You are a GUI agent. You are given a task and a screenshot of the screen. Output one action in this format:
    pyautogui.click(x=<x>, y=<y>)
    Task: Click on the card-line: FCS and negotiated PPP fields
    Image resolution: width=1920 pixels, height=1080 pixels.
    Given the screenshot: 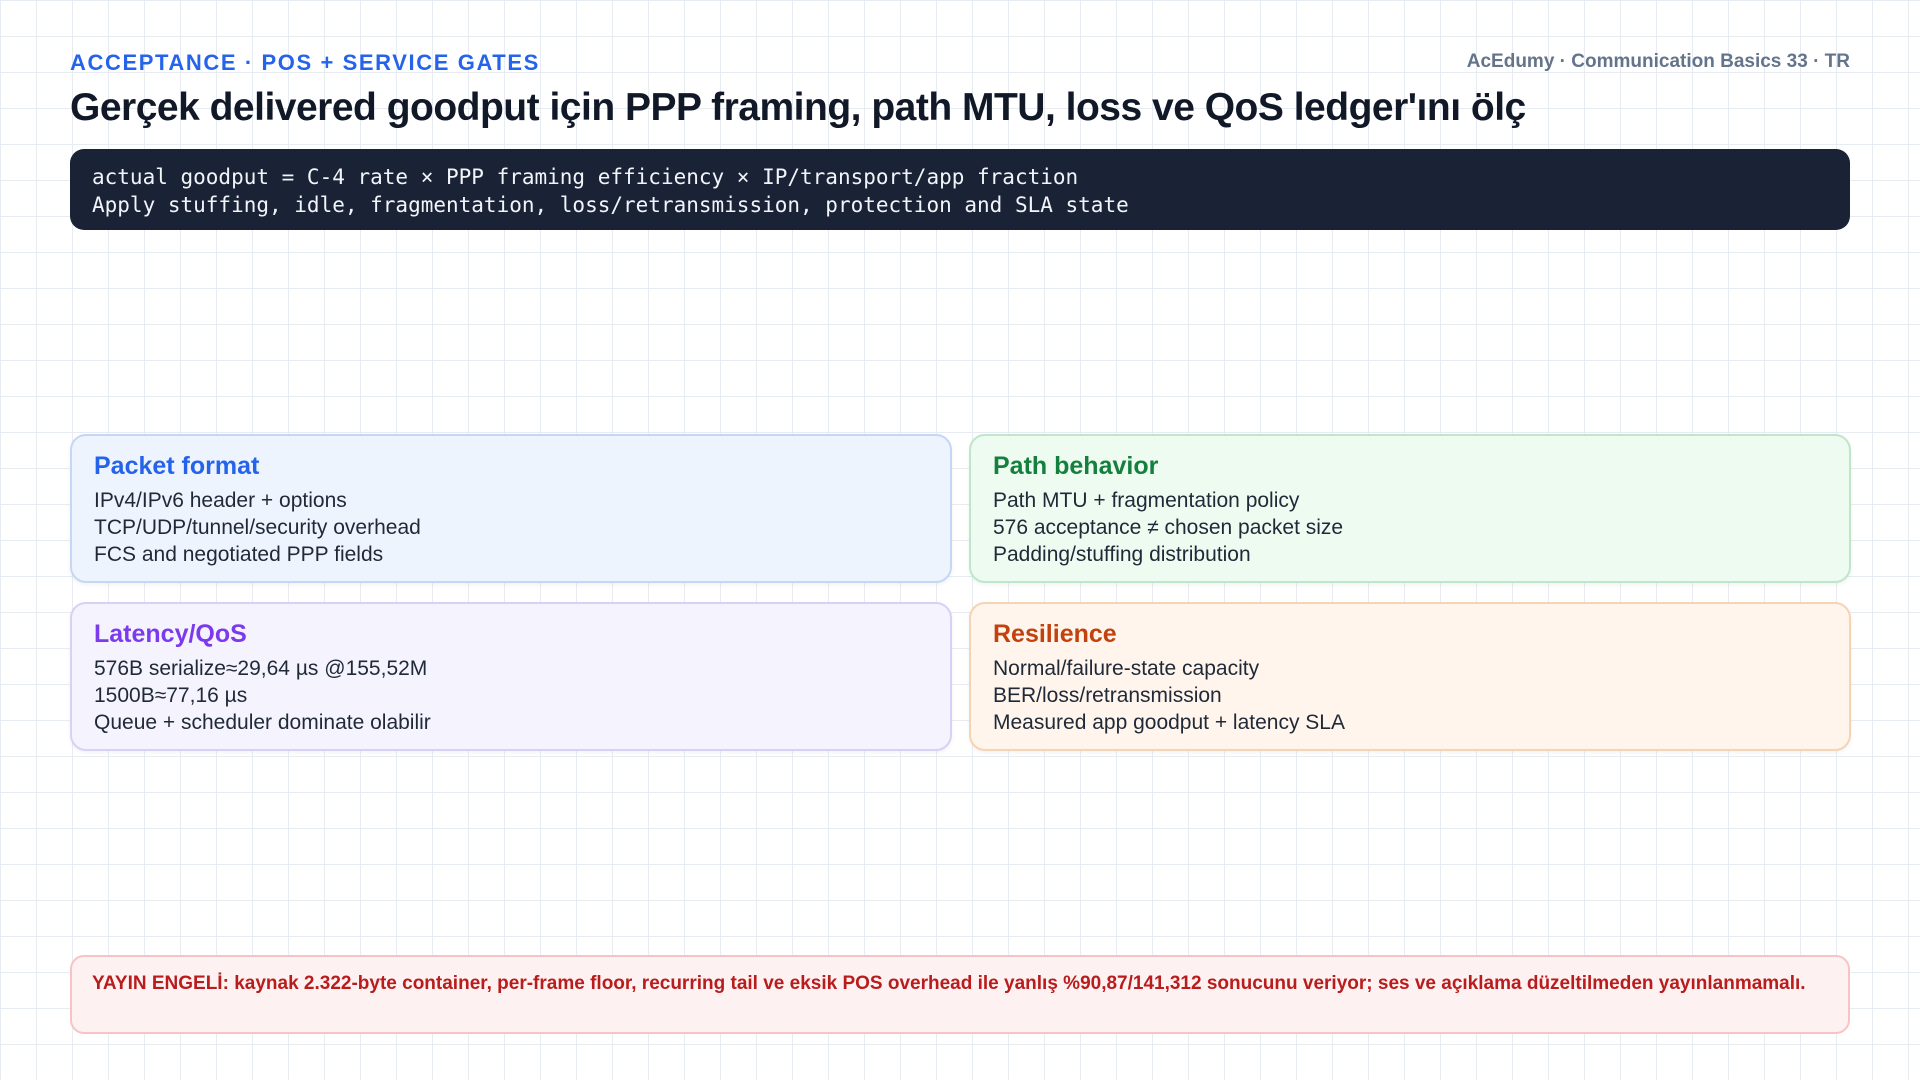 What is the action you would take?
    pyautogui.click(x=239, y=554)
    